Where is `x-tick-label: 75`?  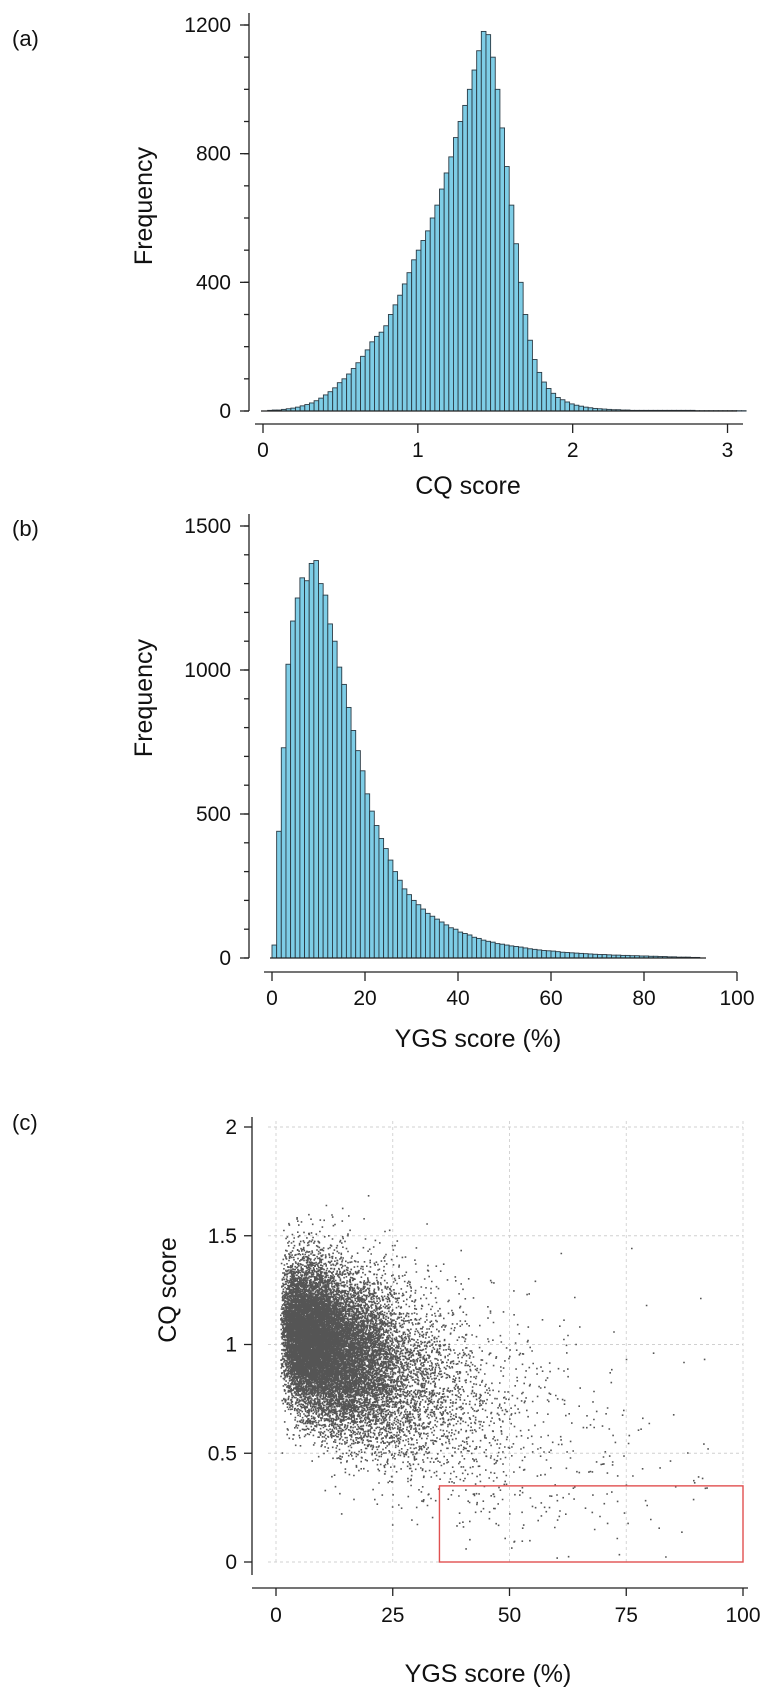
x-tick-label: 75 is located at coordinates (626, 1615).